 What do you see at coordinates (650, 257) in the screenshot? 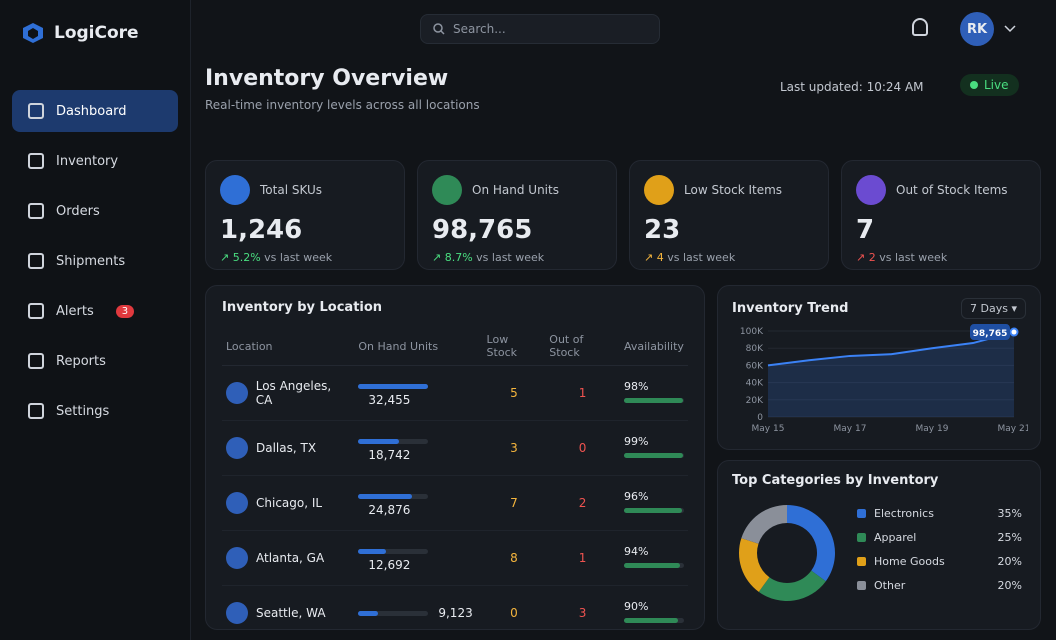
I see `kpi-arrow: ↗` at bounding box center [650, 257].